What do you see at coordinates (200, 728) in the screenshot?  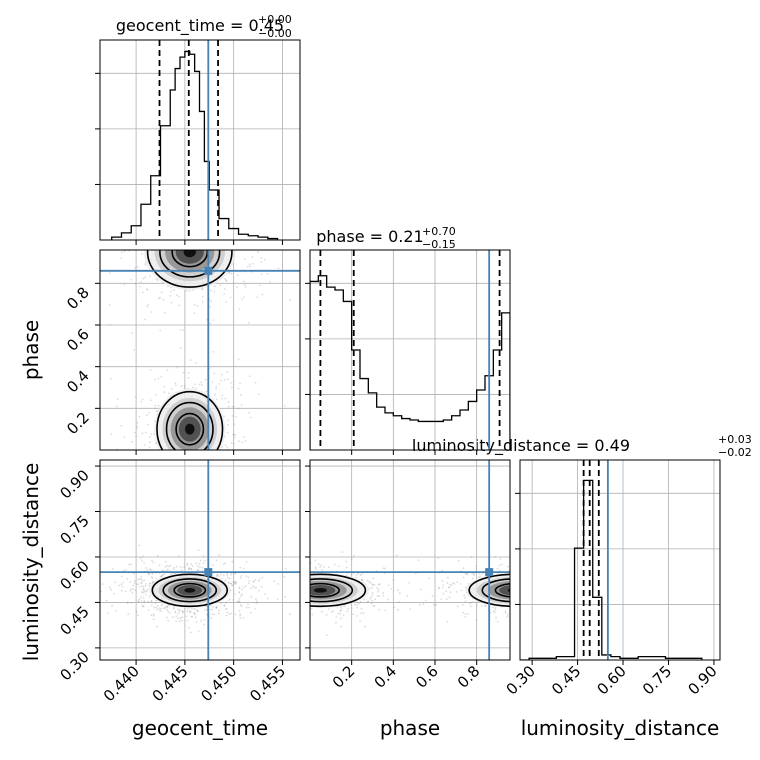 I see `x-axis-label-geocent-time: geocent_time` at bounding box center [200, 728].